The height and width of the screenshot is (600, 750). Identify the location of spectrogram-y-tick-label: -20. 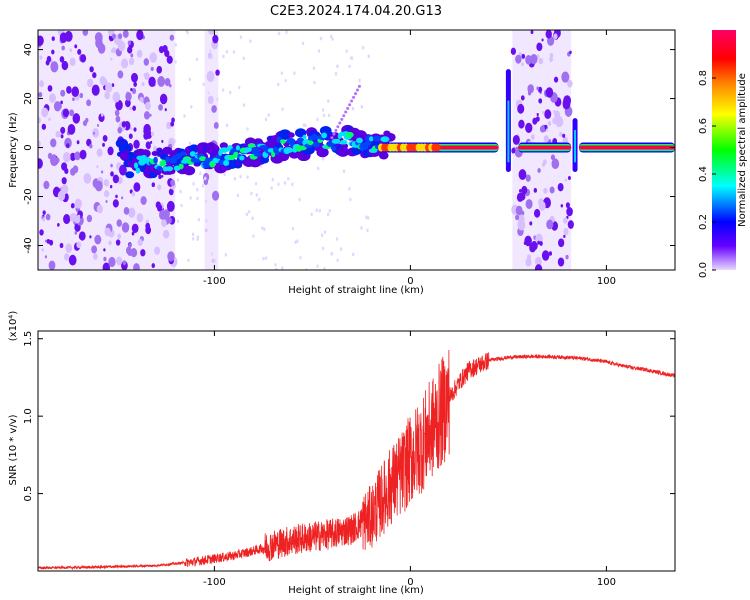
(28, 196).